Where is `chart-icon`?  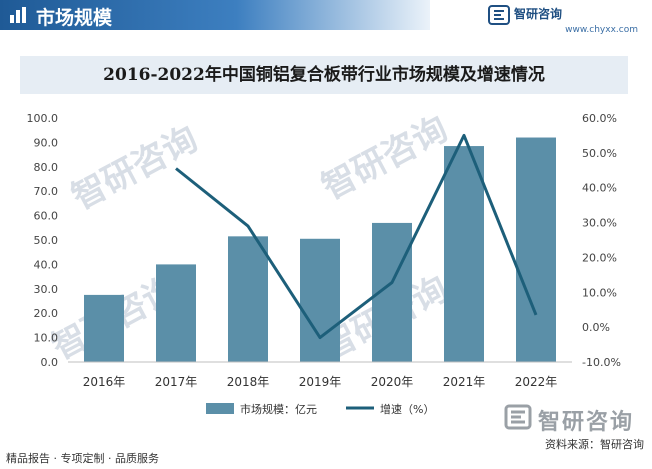
chart-icon is located at coordinates (18, 15).